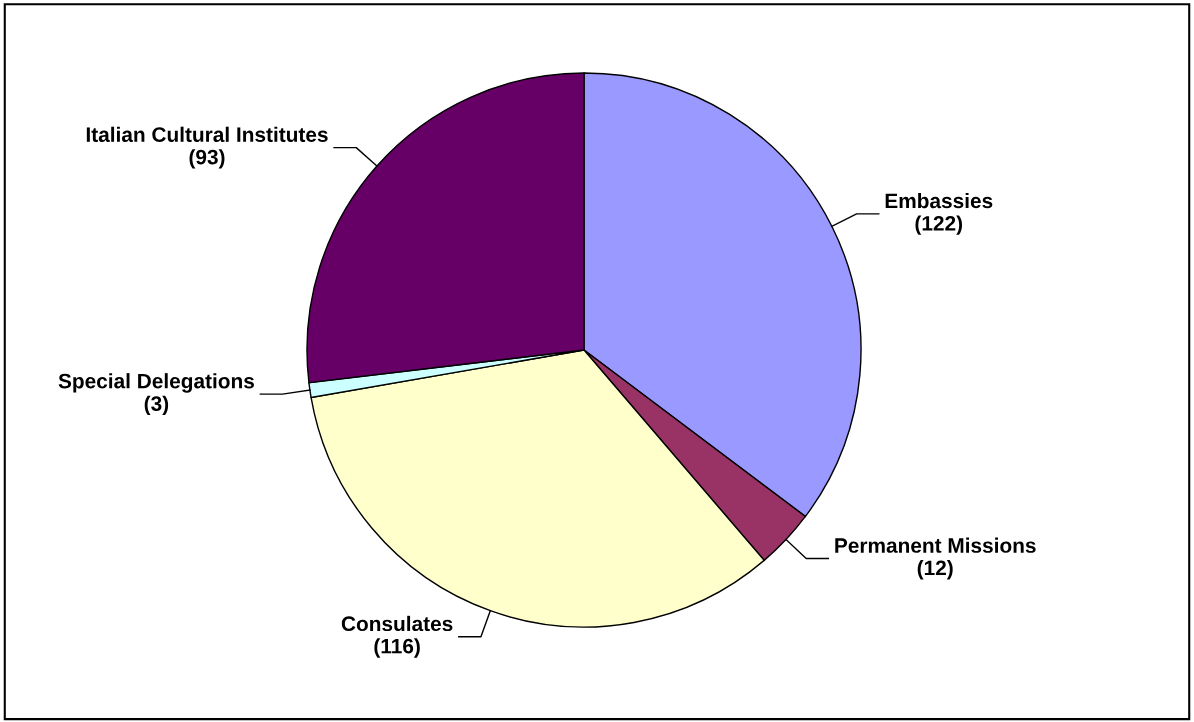  I want to click on slice-label: Embassies, so click(939, 200).